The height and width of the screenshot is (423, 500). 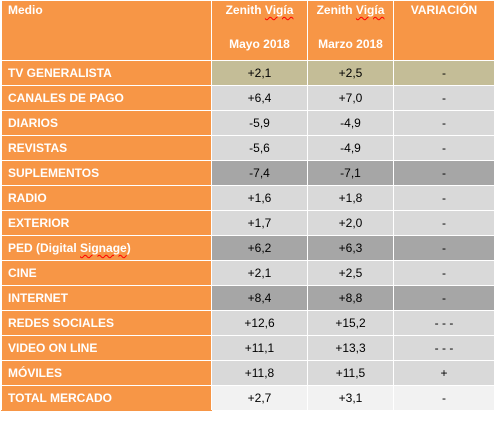 What do you see at coordinates (350, 373) in the screenshot?
I see `row-marzo: +11,5` at bounding box center [350, 373].